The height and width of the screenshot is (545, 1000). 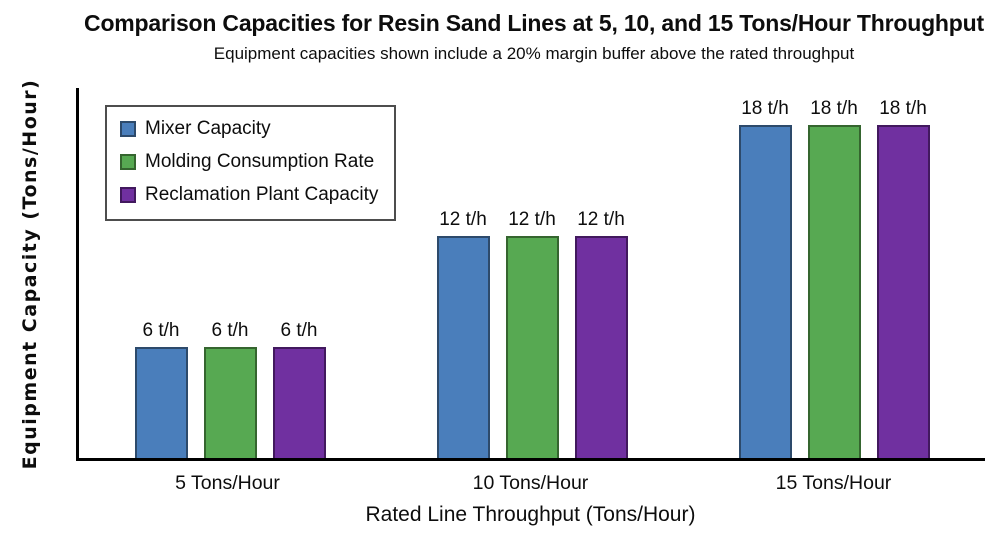 I want to click on x-axis-ticks: 5 Tons/Hour 10 Tons/Hour 15 Tons/Hour, so click(x=530, y=483).